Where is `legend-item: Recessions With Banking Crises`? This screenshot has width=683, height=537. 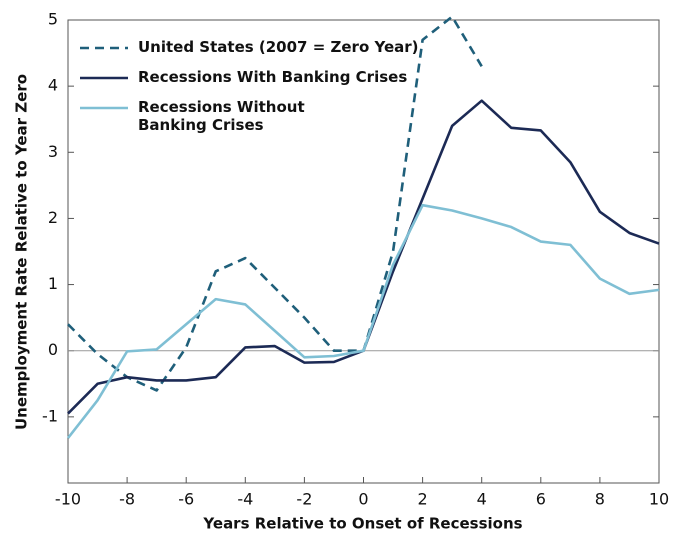
legend-item: Recessions With Banking Crises is located at coordinates (249, 77).